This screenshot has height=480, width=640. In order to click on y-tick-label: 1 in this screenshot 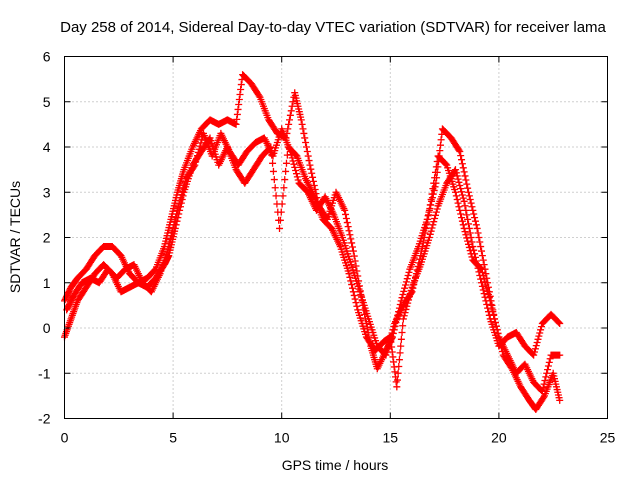, I will do `click(47, 283)`.